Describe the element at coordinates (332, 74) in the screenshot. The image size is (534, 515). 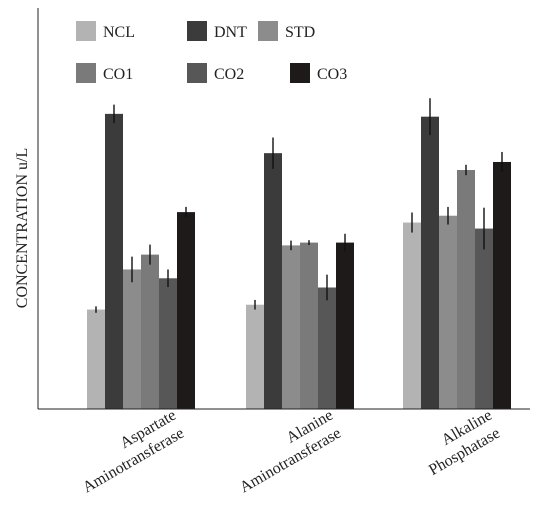
I see `legend-label-co3: CO3` at that location.